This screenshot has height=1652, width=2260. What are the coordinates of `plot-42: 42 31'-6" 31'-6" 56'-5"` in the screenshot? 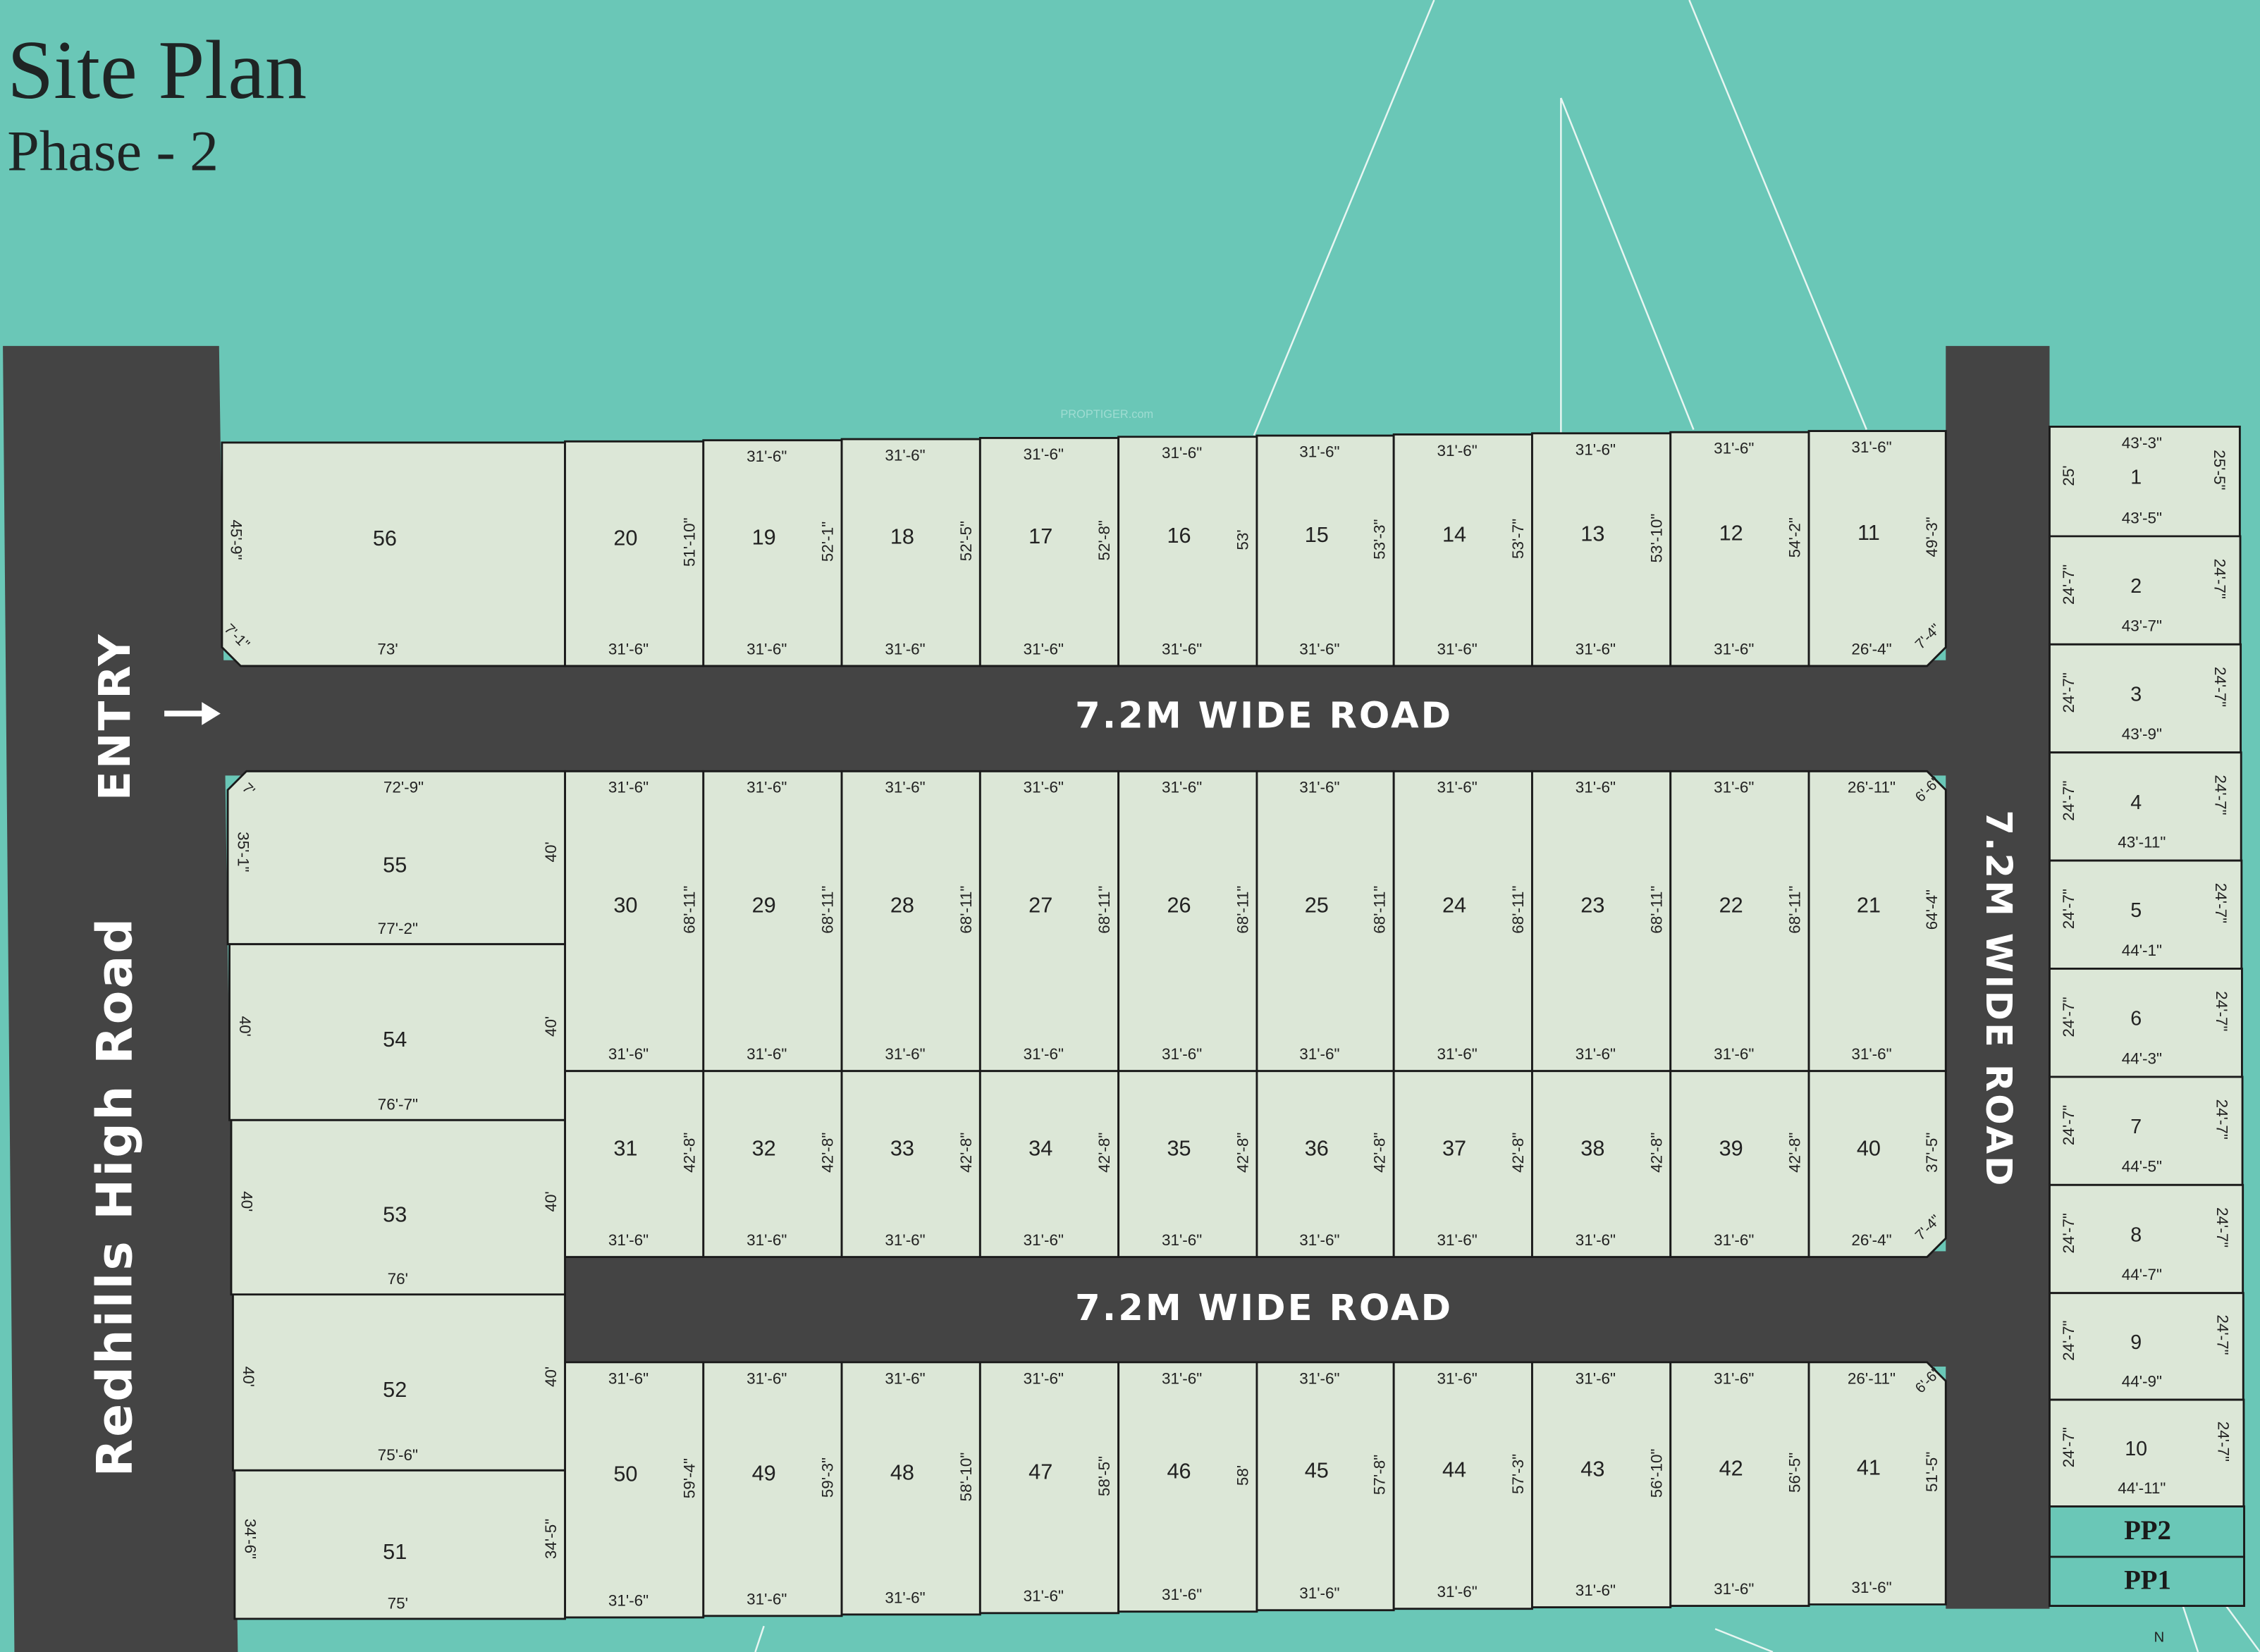 It's located at (1739, 1484).